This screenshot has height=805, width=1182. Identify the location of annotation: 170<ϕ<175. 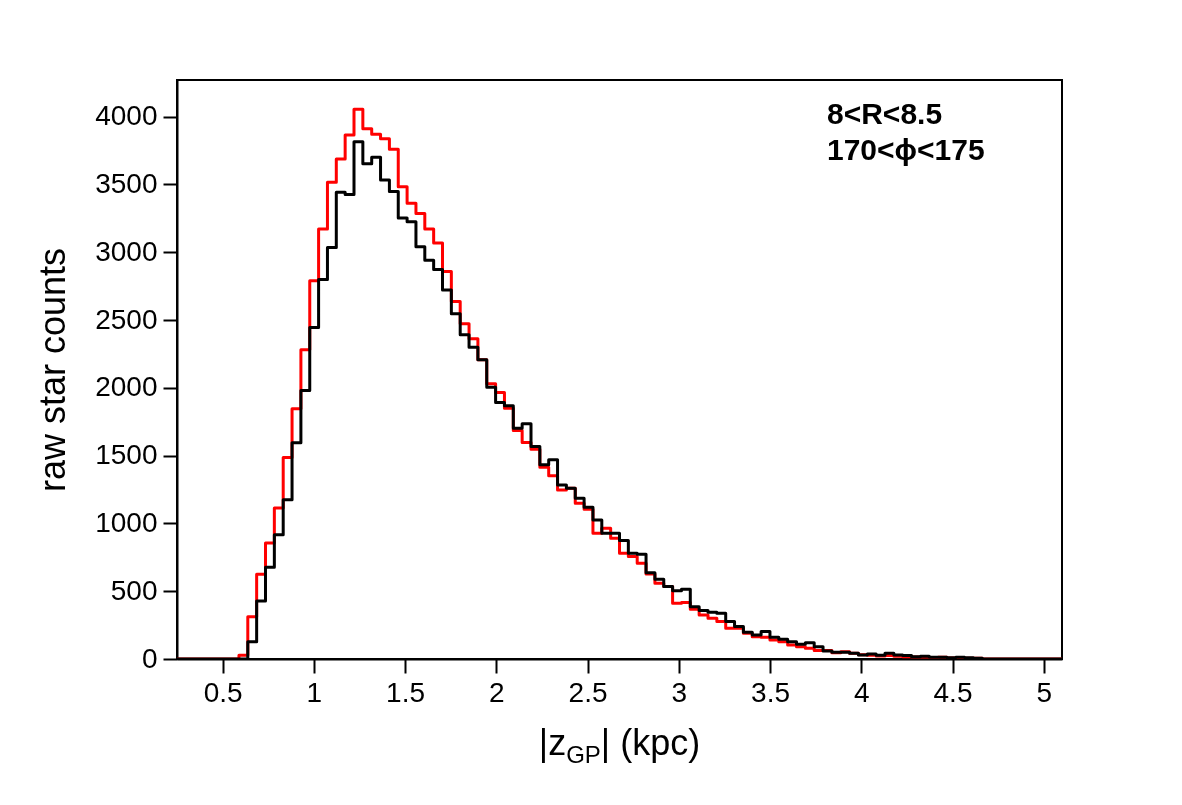
(906, 149).